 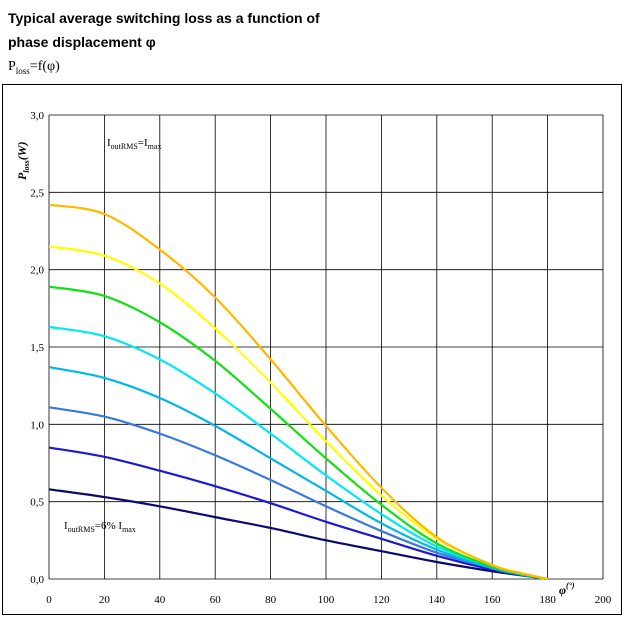 I want to click on title-line-2: phase displacement φ, so click(x=82, y=42).